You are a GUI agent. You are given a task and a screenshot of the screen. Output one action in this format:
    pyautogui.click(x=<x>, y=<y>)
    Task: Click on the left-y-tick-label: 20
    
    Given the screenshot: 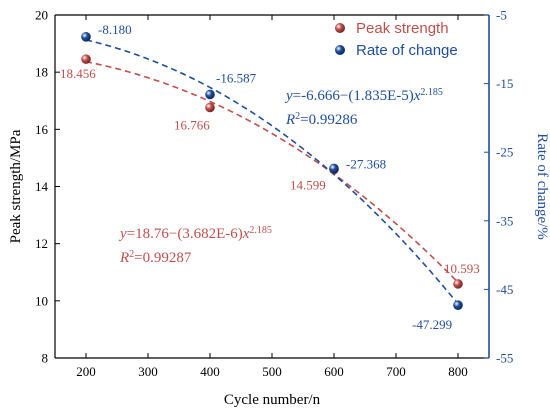 What is the action you would take?
    pyautogui.click(x=41, y=15)
    